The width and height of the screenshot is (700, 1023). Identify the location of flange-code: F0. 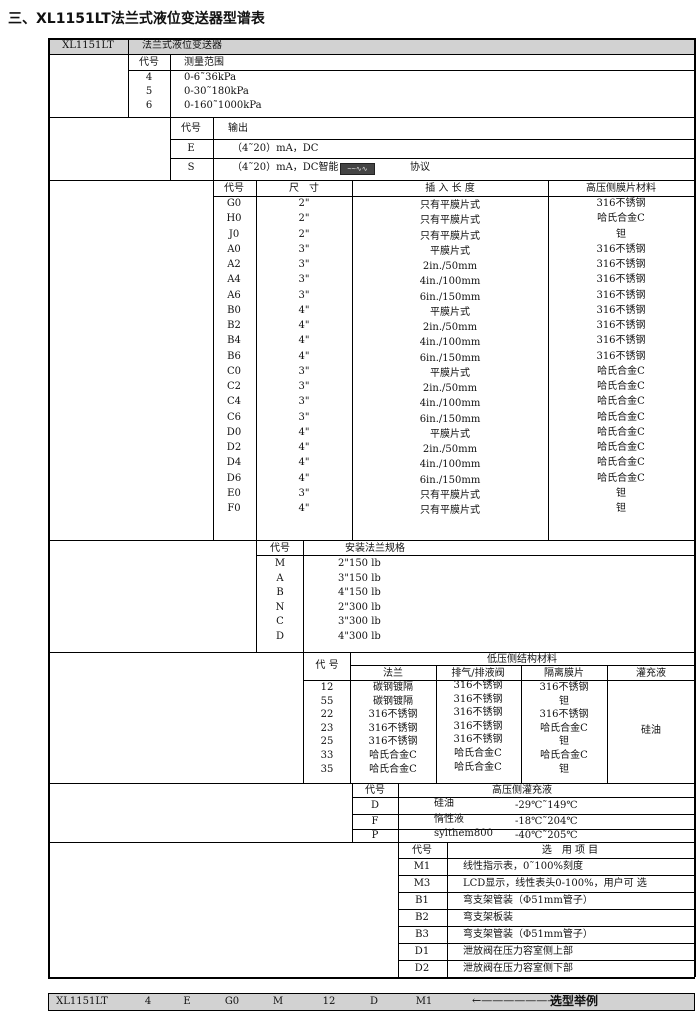
(234, 508).